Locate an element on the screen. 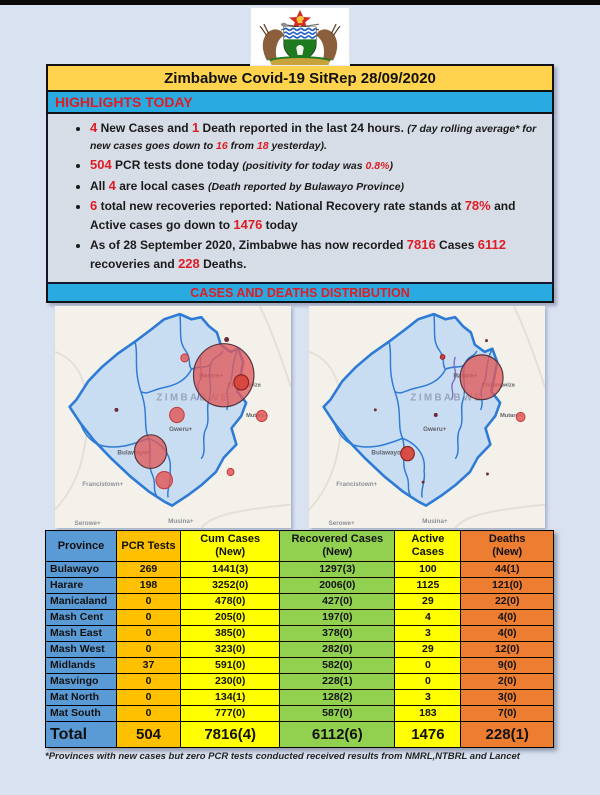  coat-of-arms-container is located at coordinates (300, 36).